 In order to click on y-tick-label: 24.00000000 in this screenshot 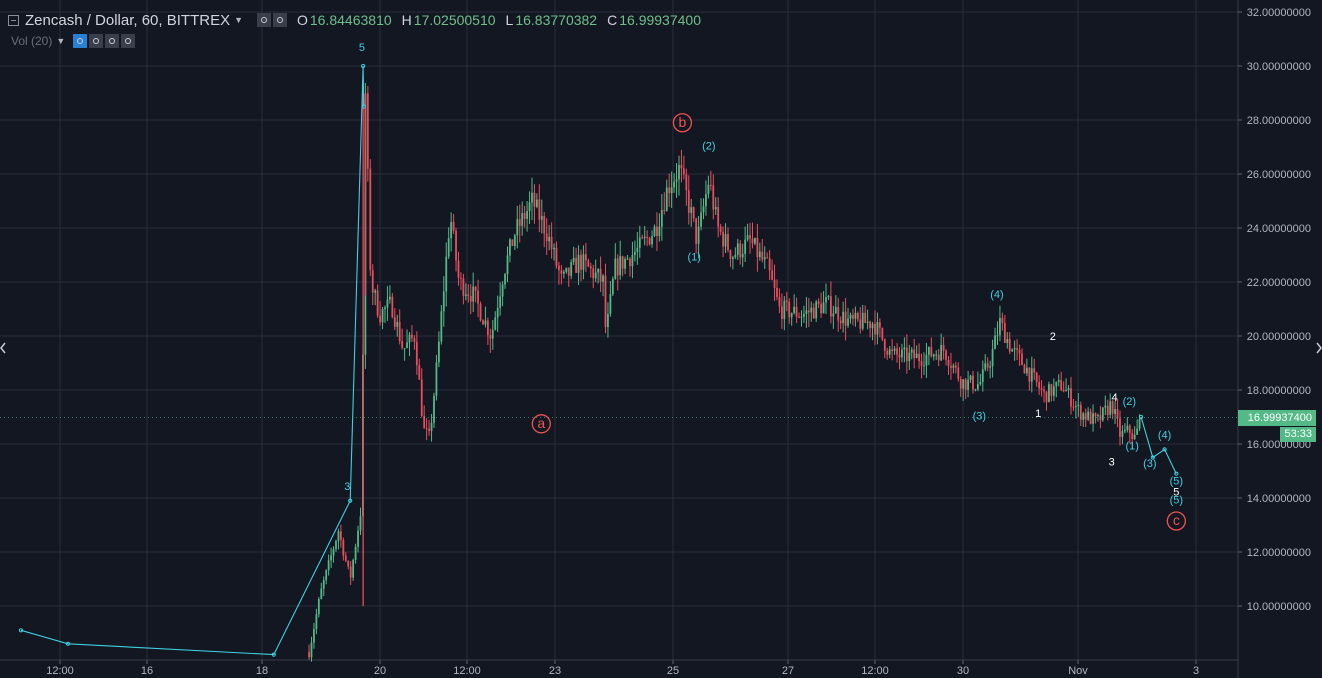, I will do `click(1279, 229)`.